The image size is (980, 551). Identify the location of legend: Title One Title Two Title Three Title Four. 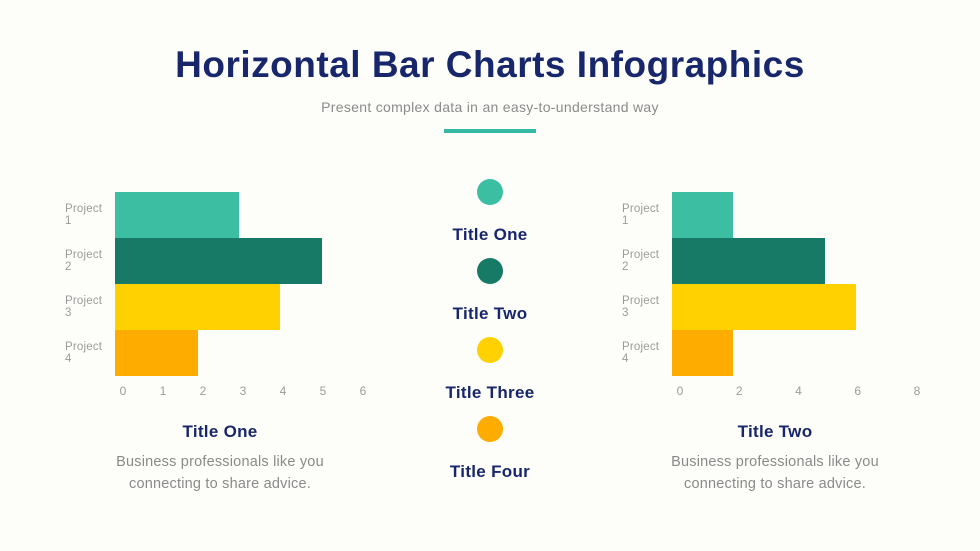
(490, 330).